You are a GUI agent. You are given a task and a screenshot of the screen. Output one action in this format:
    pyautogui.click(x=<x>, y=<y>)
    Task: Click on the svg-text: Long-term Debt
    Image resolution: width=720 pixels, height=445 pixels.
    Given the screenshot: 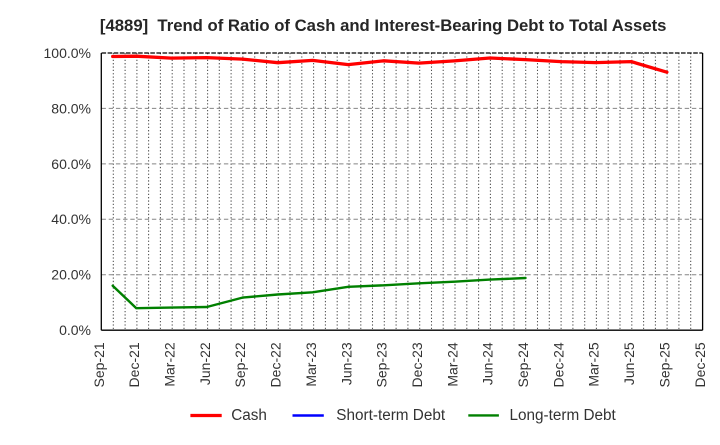 What is the action you would take?
    pyautogui.click(x=563, y=415)
    